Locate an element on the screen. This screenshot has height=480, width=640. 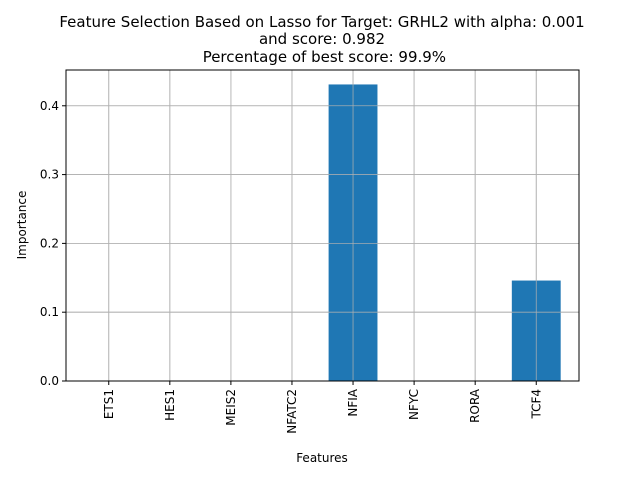
x-tick-label: TCF4 is located at coordinates (536, 404).